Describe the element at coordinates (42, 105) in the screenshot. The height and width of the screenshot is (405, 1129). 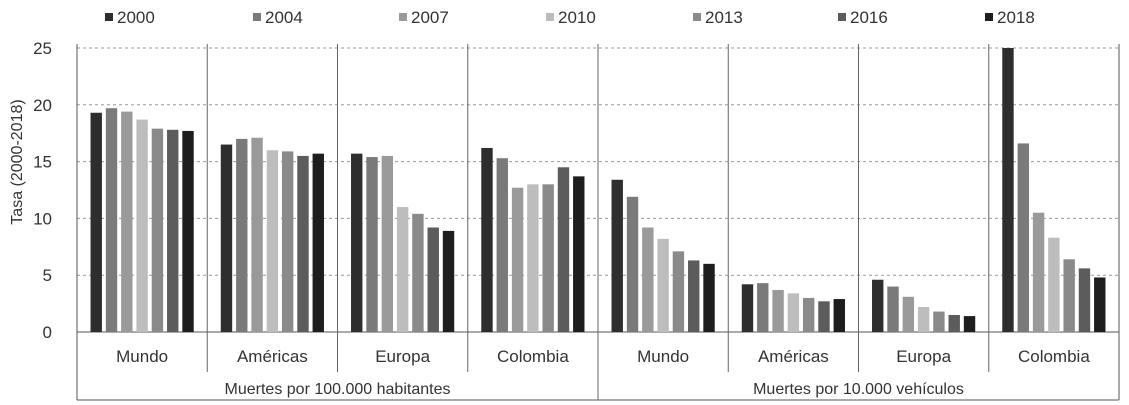
I see `y-tick-label: 20` at that location.